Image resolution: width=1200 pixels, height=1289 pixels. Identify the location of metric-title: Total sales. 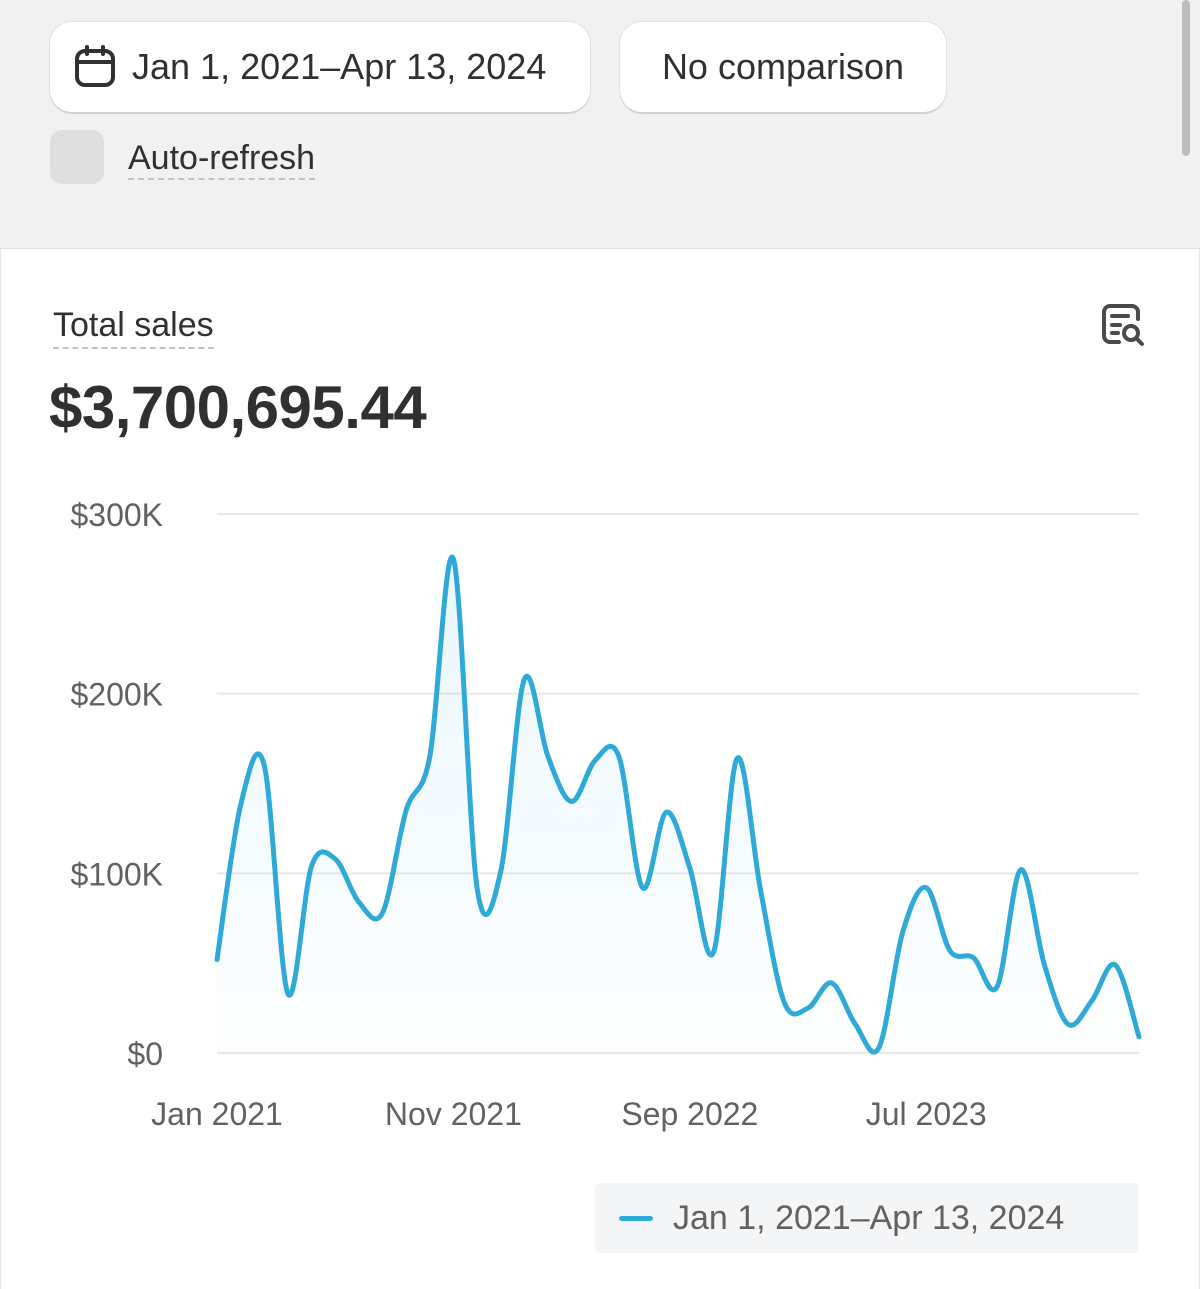
(133, 327).